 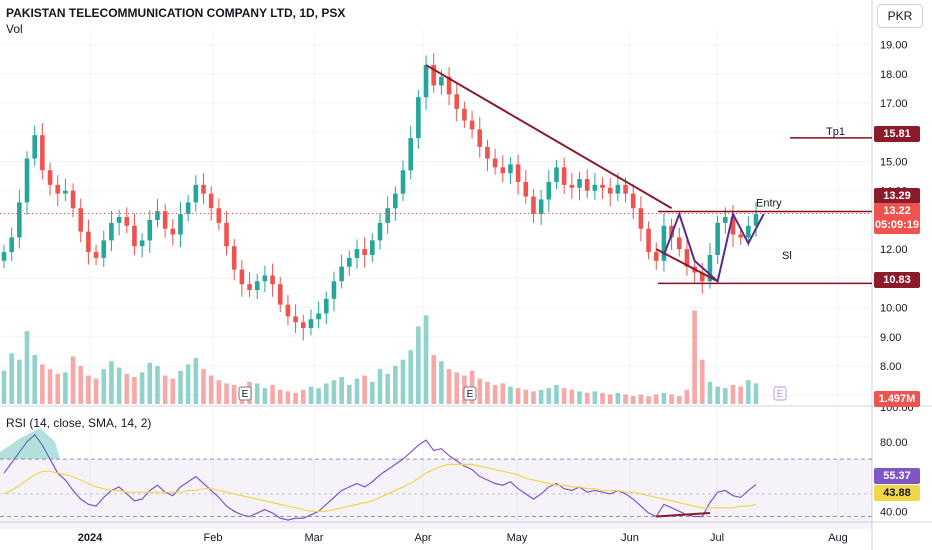 I want to click on price-tick-label: 9.00, so click(x=890, y=338).